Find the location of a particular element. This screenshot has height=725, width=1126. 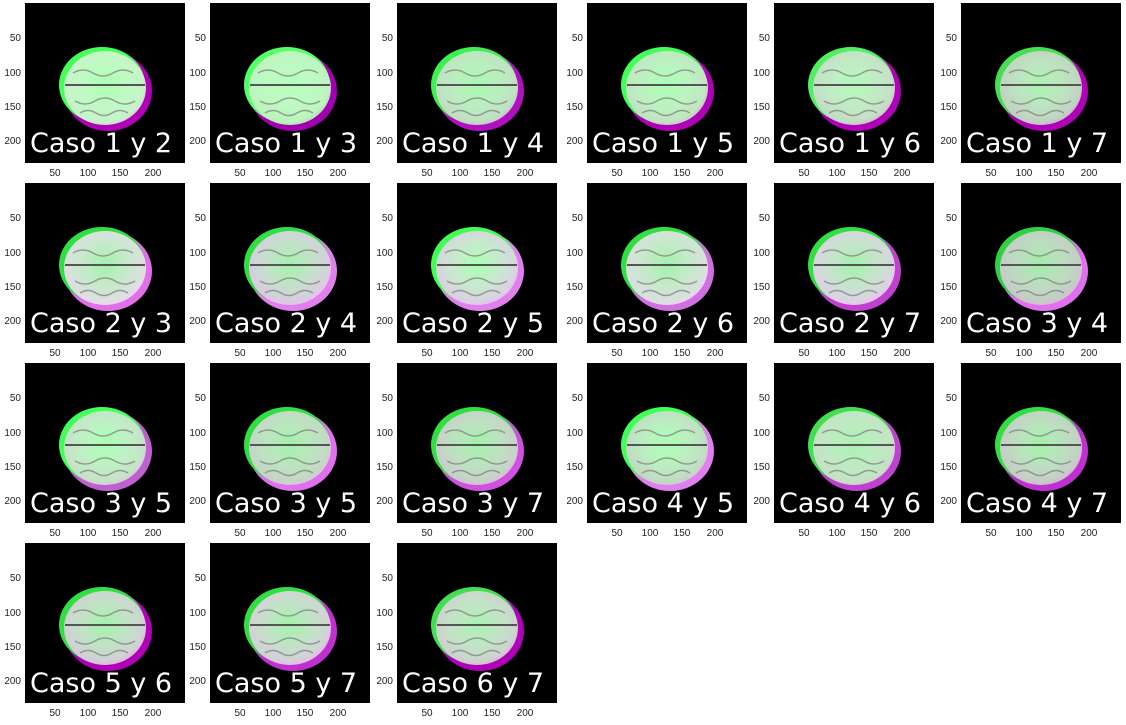

panel-caption: Caso 2 y 5 is located at coordinates (473, 323).